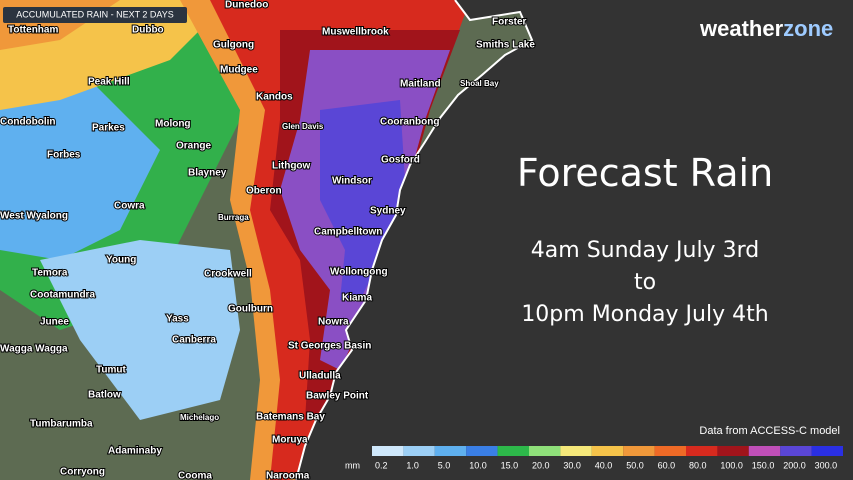 This screenshot has height=480, width=853. What do you see at coordinates (763, 465) in the screenshot?
I see `legend-label: 150.0` at bounding box center [763, 465].